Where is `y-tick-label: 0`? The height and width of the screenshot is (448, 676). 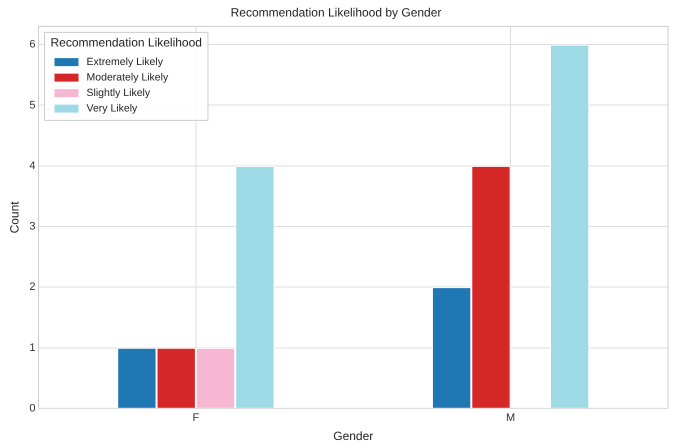
y-tick-label: 0 is located at coordinates (32, 408).